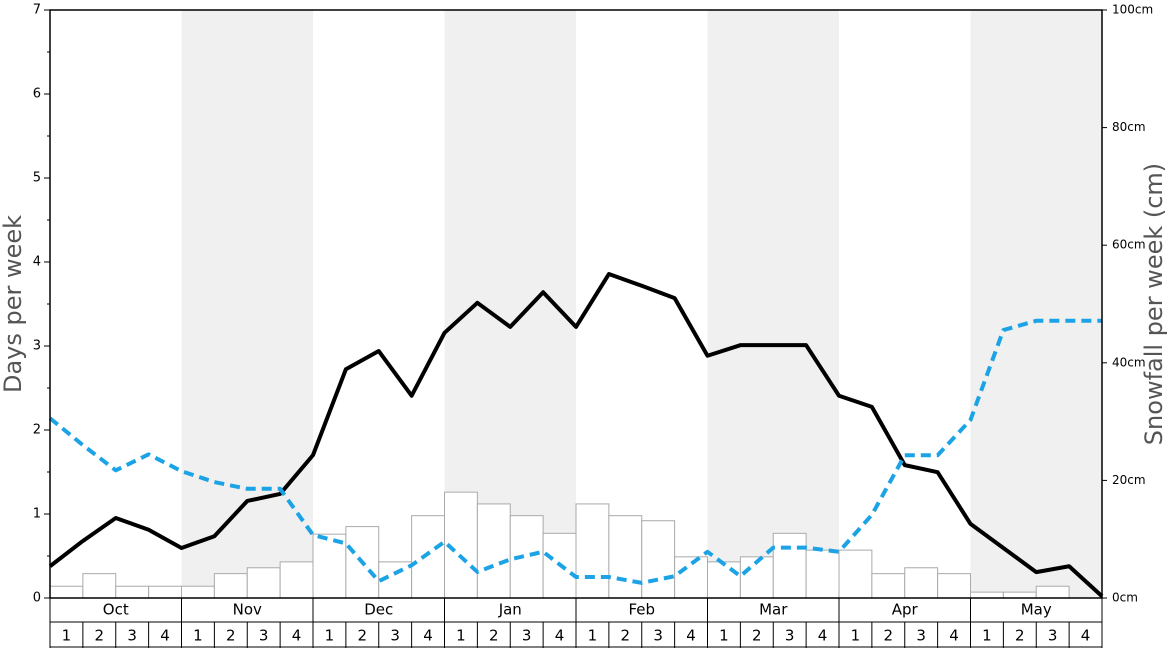 This screenshot has width=1168, height=648. What do you see at coordinates (1129, 127) in the screenshot?
I see `y2-tick-label: 80cm` at bounding box center [1129, 127].